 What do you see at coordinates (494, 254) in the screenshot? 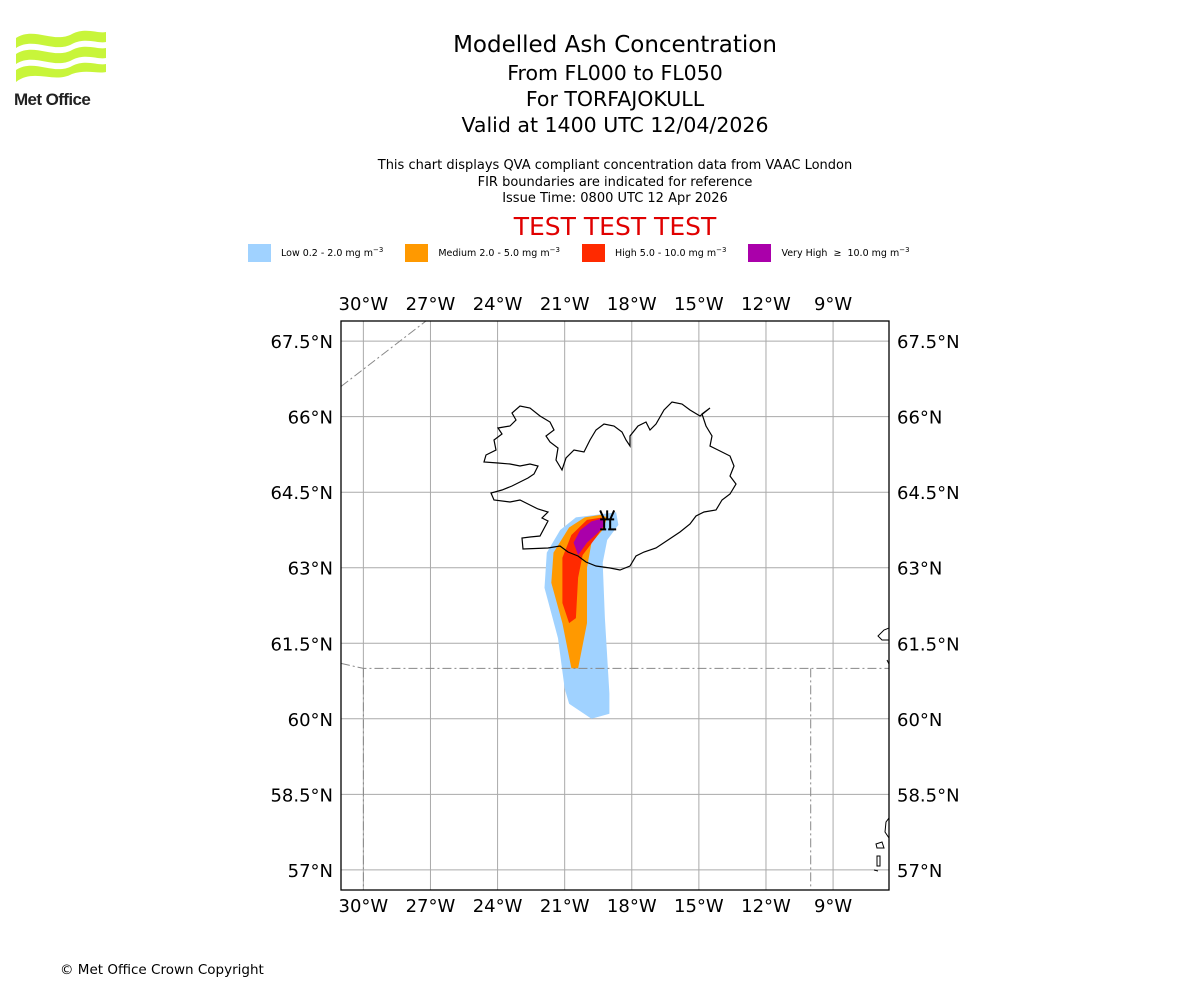
I see `legend-label-medium: Medium 2.0 - 5.0 mg m` at bounding box center [494, 254].